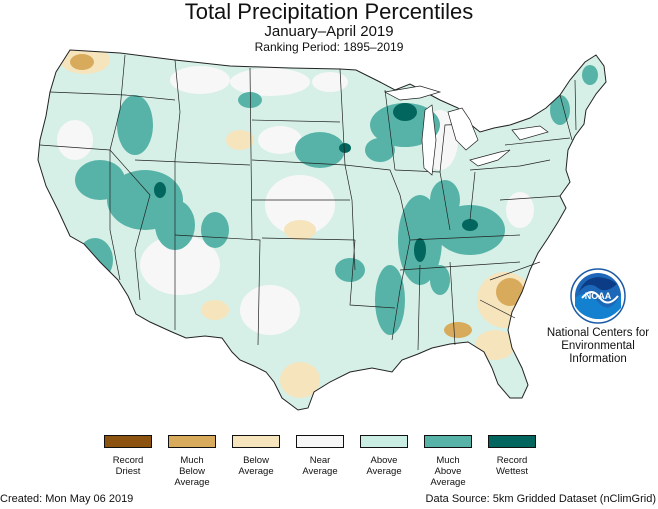  I want to click on legend-label: Above Average, so click(384, 466).